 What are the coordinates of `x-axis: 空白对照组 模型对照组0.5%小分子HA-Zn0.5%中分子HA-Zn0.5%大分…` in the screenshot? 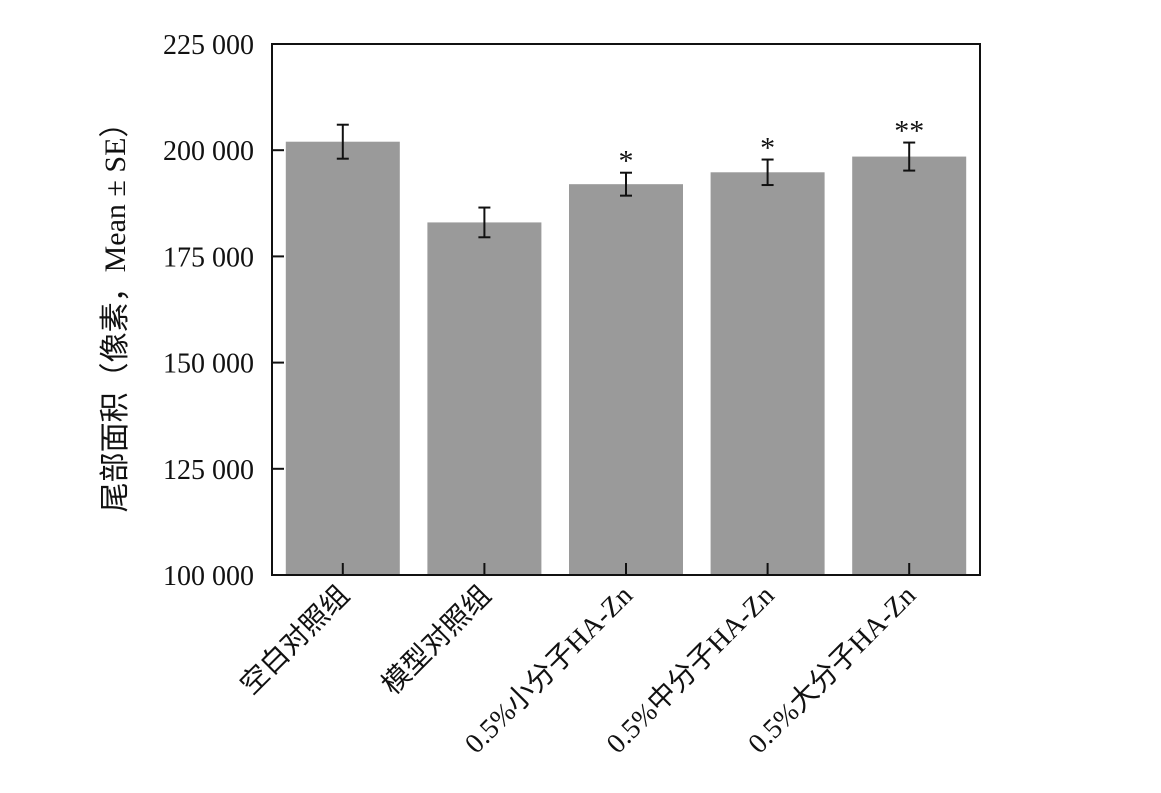 It's located at (578, 661).